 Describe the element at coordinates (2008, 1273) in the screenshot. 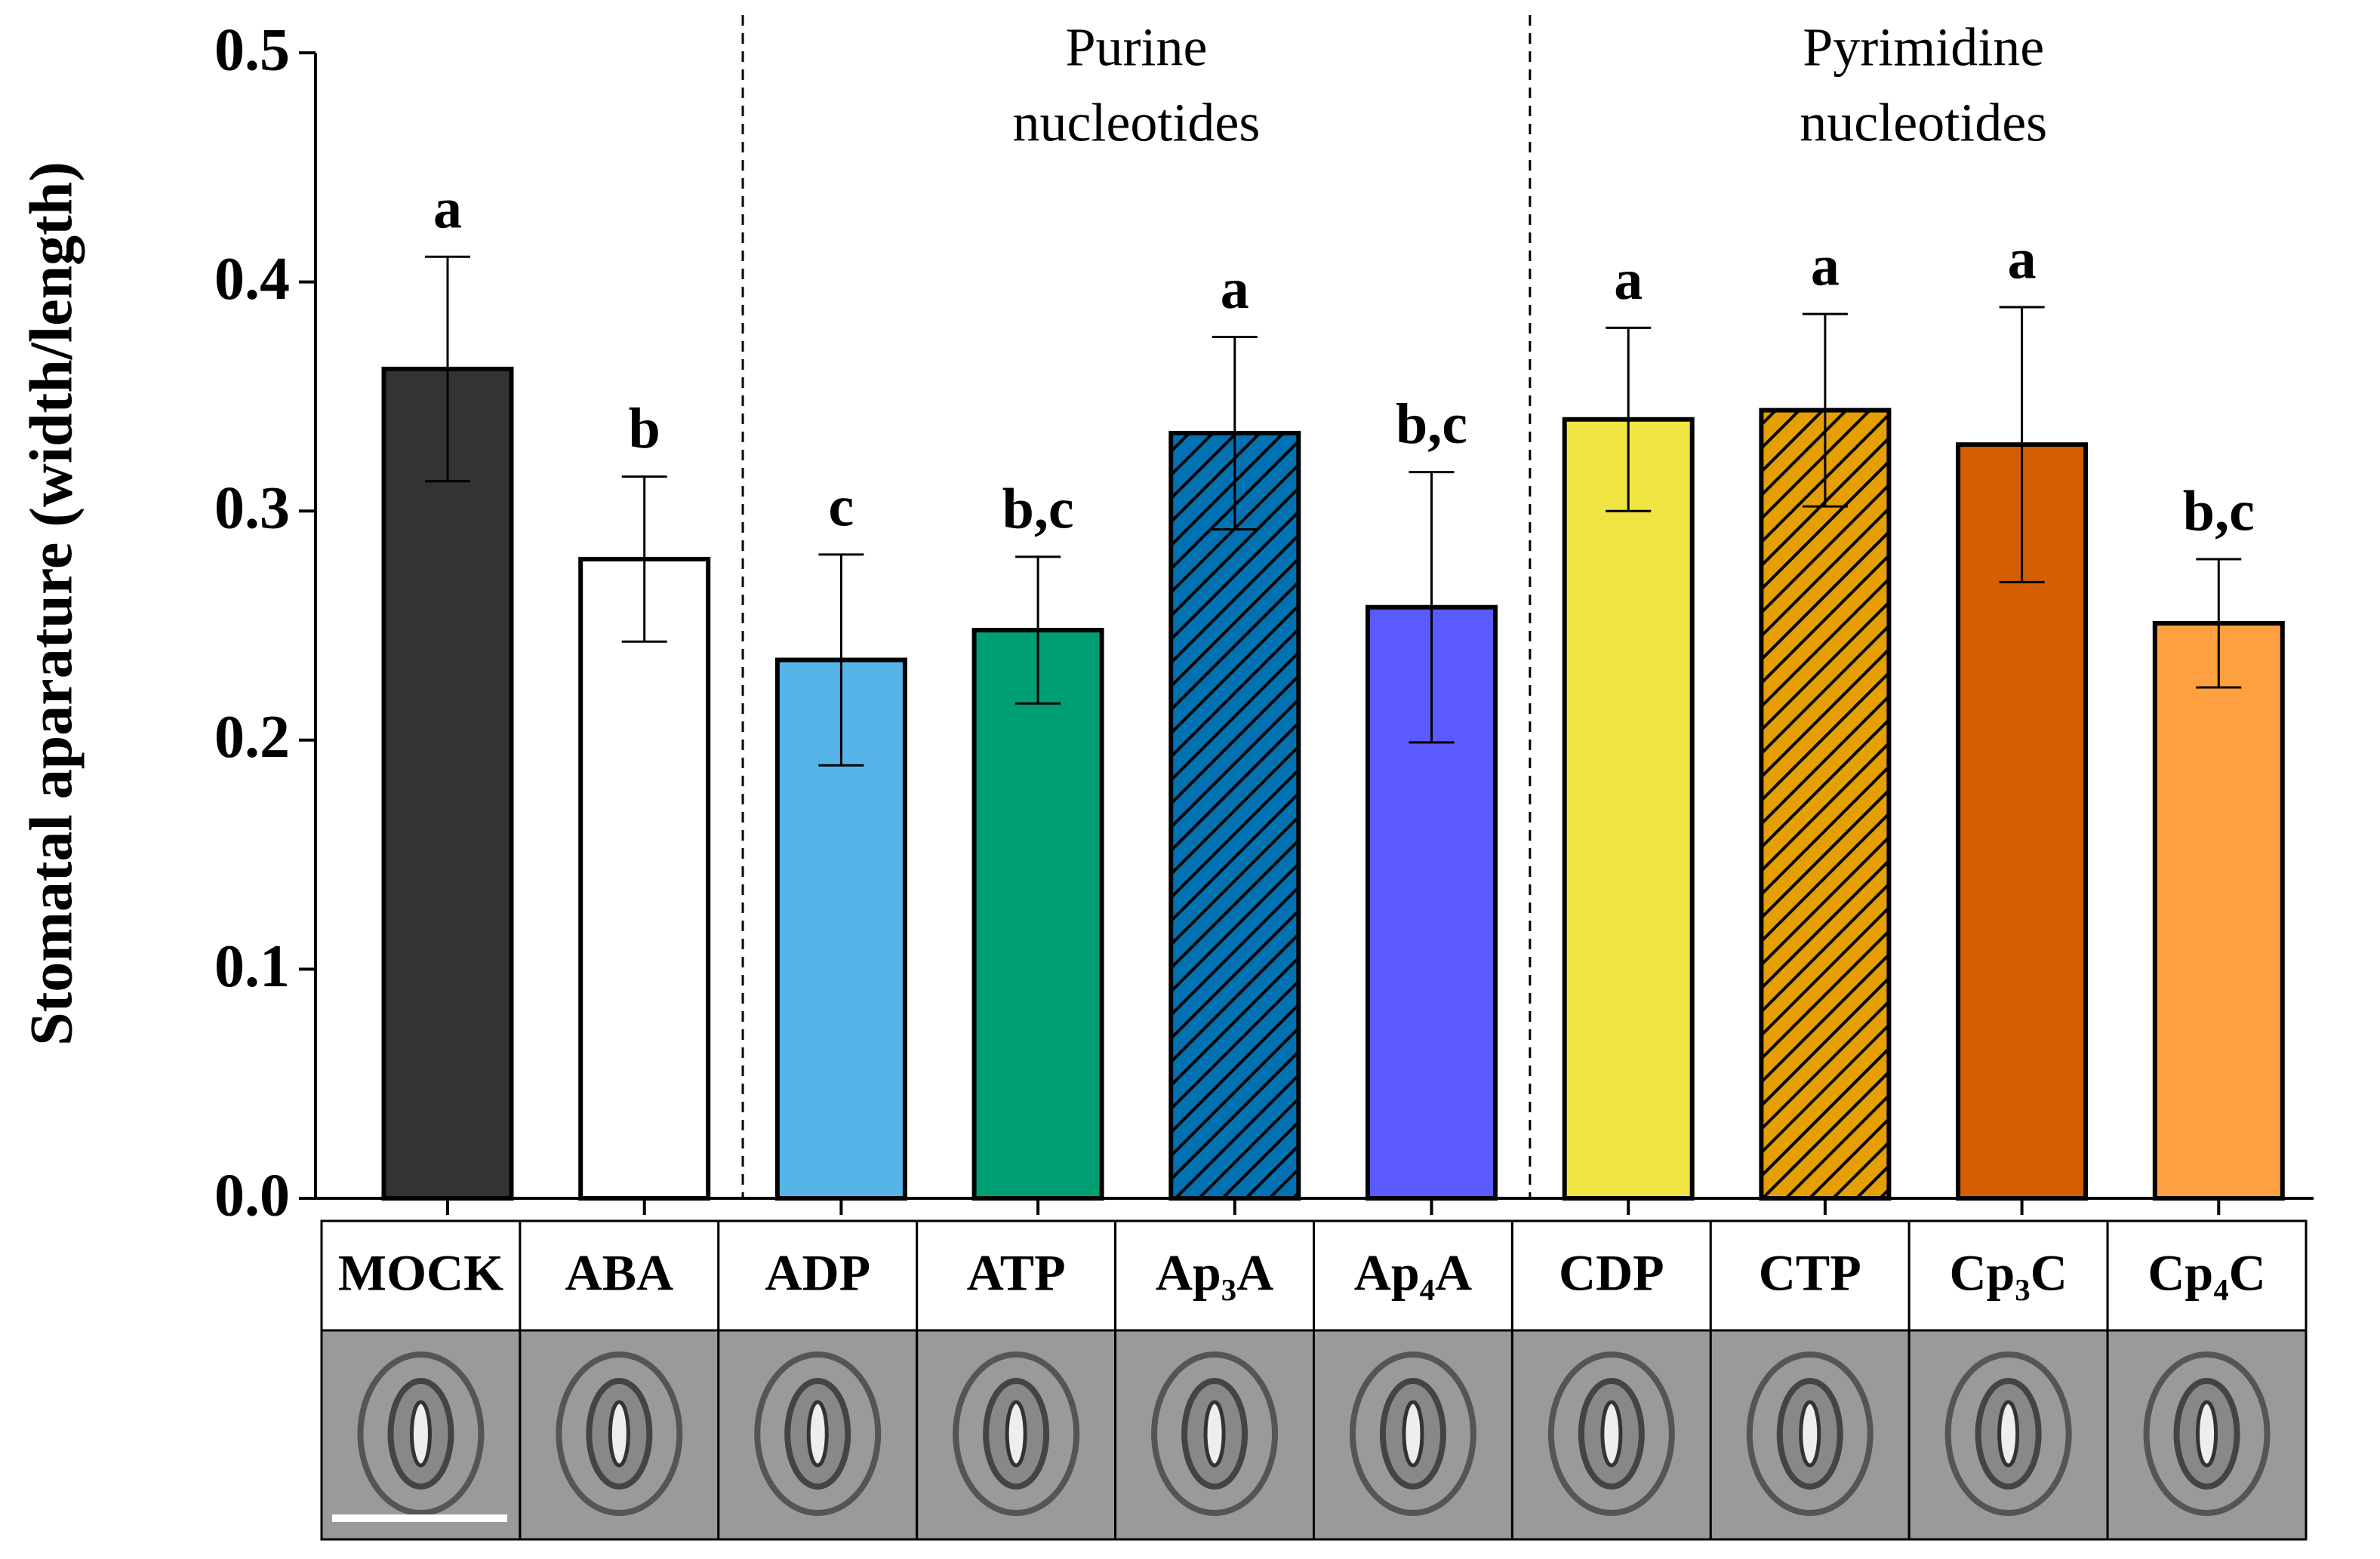

I see `x-tick-label: Cp₃C` at that location.